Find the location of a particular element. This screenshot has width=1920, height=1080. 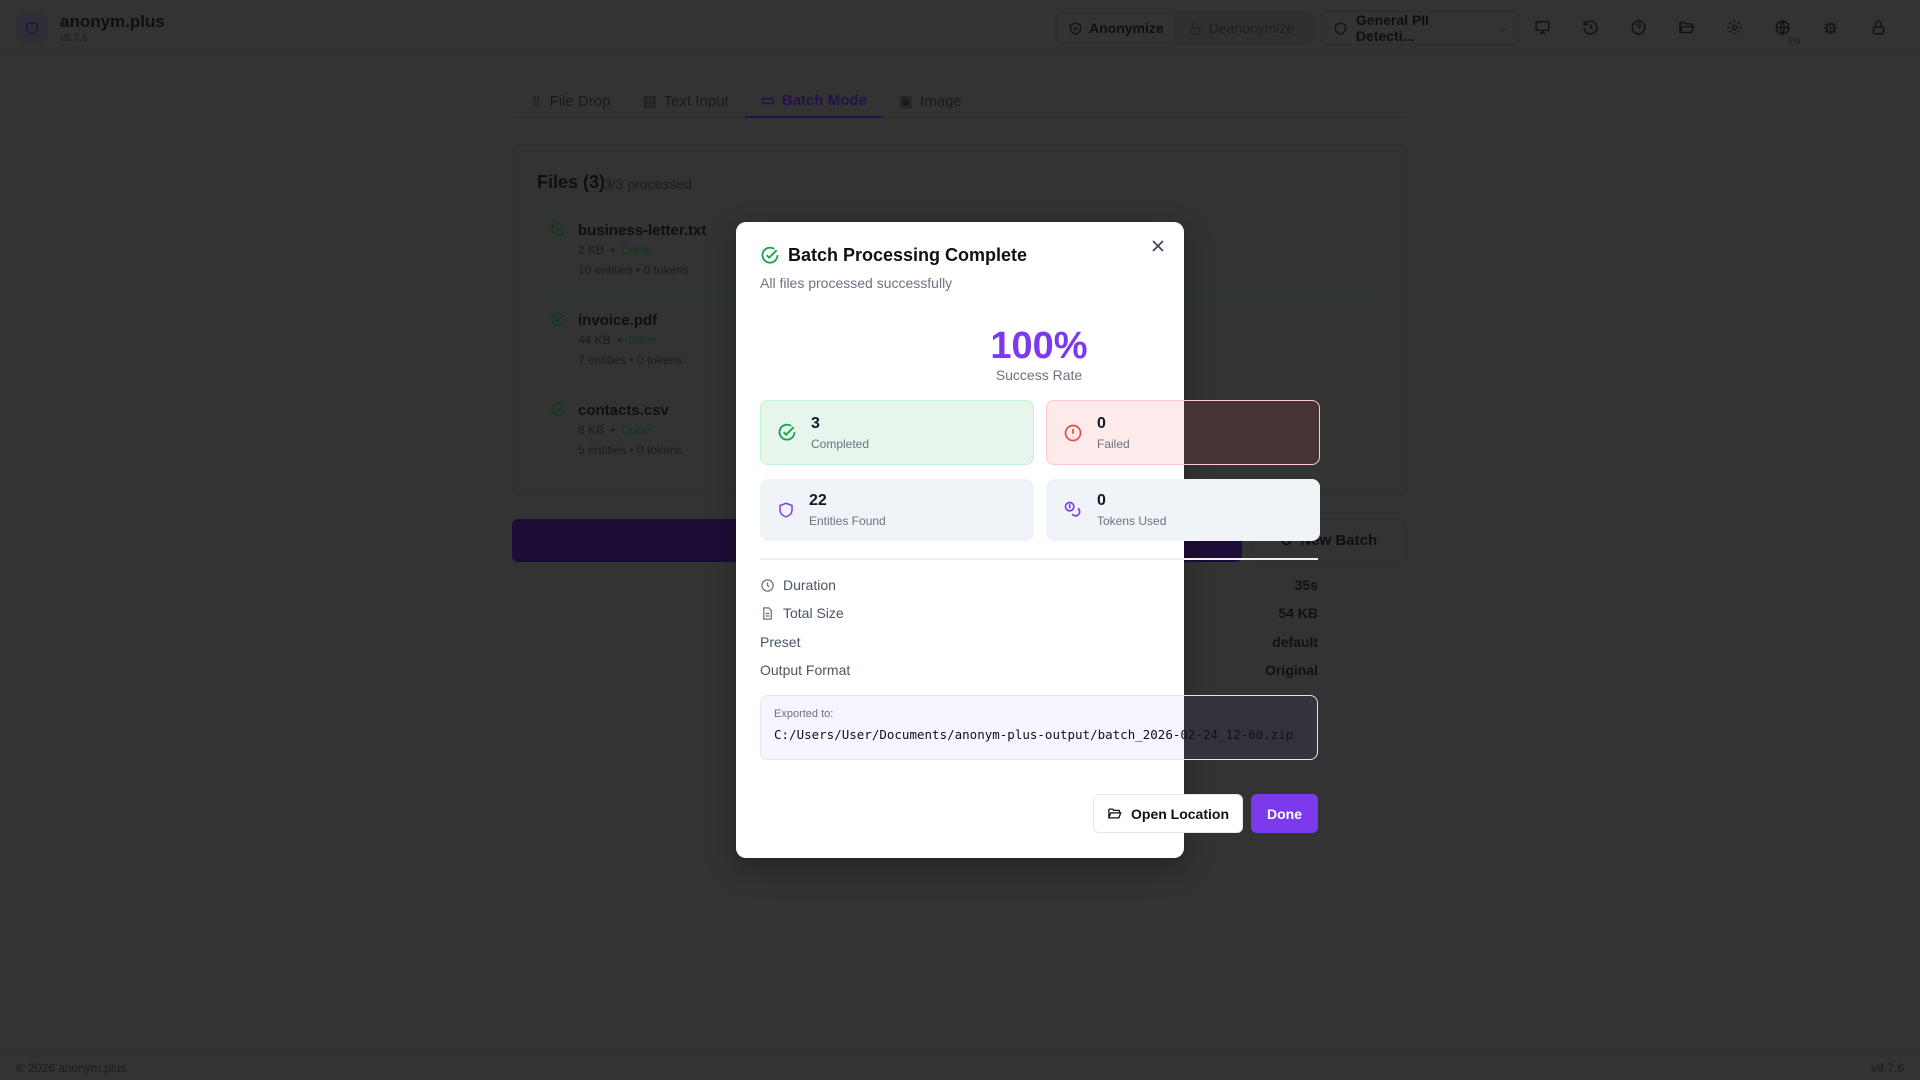

open-location-label: Open Location is located at coordinates (1180, 813).